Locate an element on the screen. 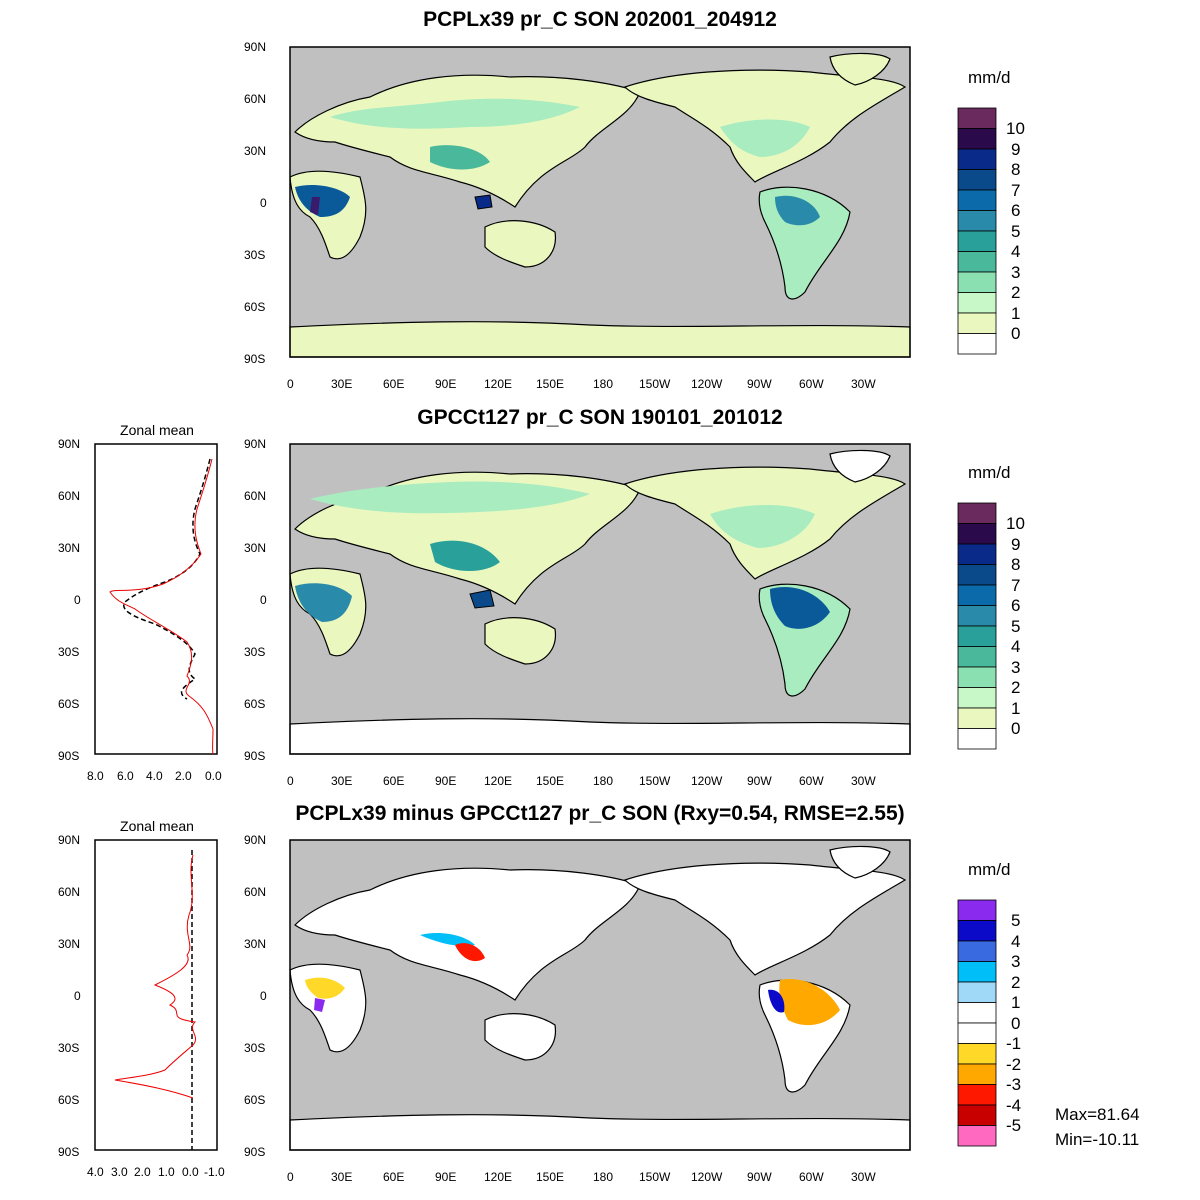 This screenshot has width=1200, height=1200. panel2-colorbar-label: 9 is located at coordinates (1016, 544).